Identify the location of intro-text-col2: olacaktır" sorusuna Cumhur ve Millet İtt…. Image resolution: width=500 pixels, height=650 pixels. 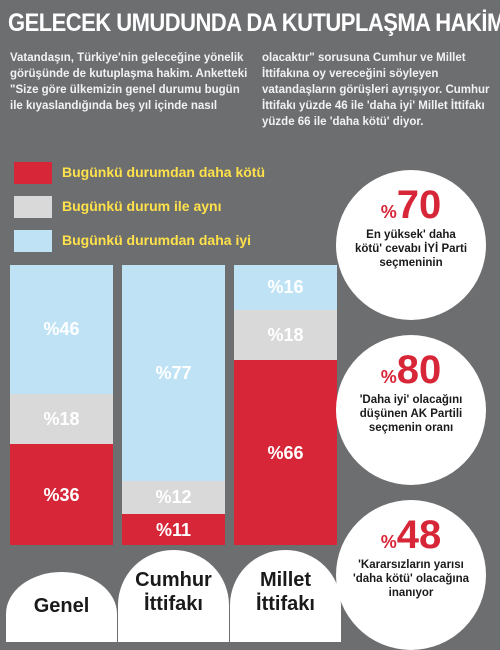
(380, 90).